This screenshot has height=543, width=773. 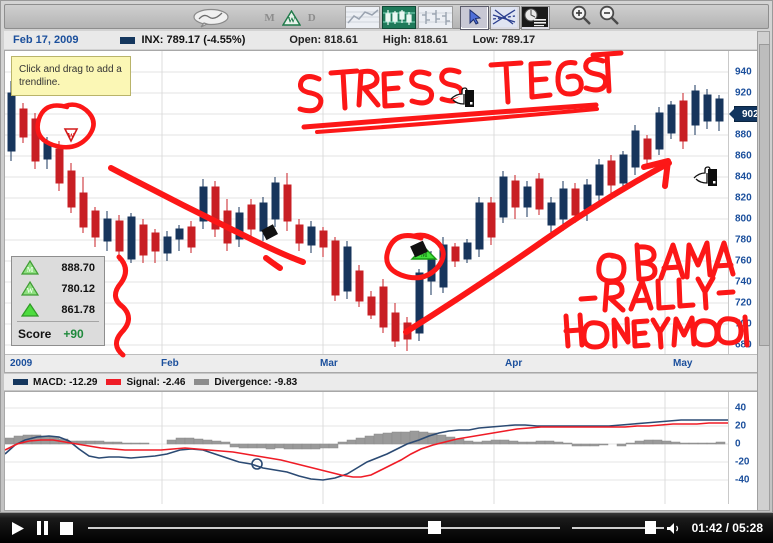 I want to click on macd-line, so click(x=366, y=450).